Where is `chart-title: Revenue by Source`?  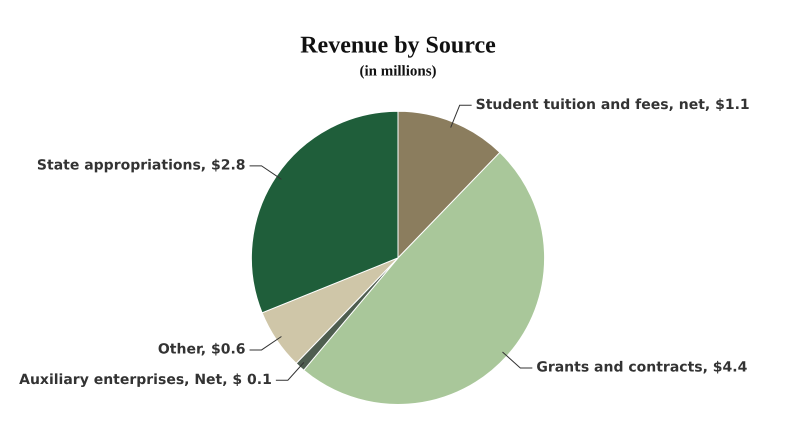 chart-title: Revenue by Source is located at coordinates (398, 45).